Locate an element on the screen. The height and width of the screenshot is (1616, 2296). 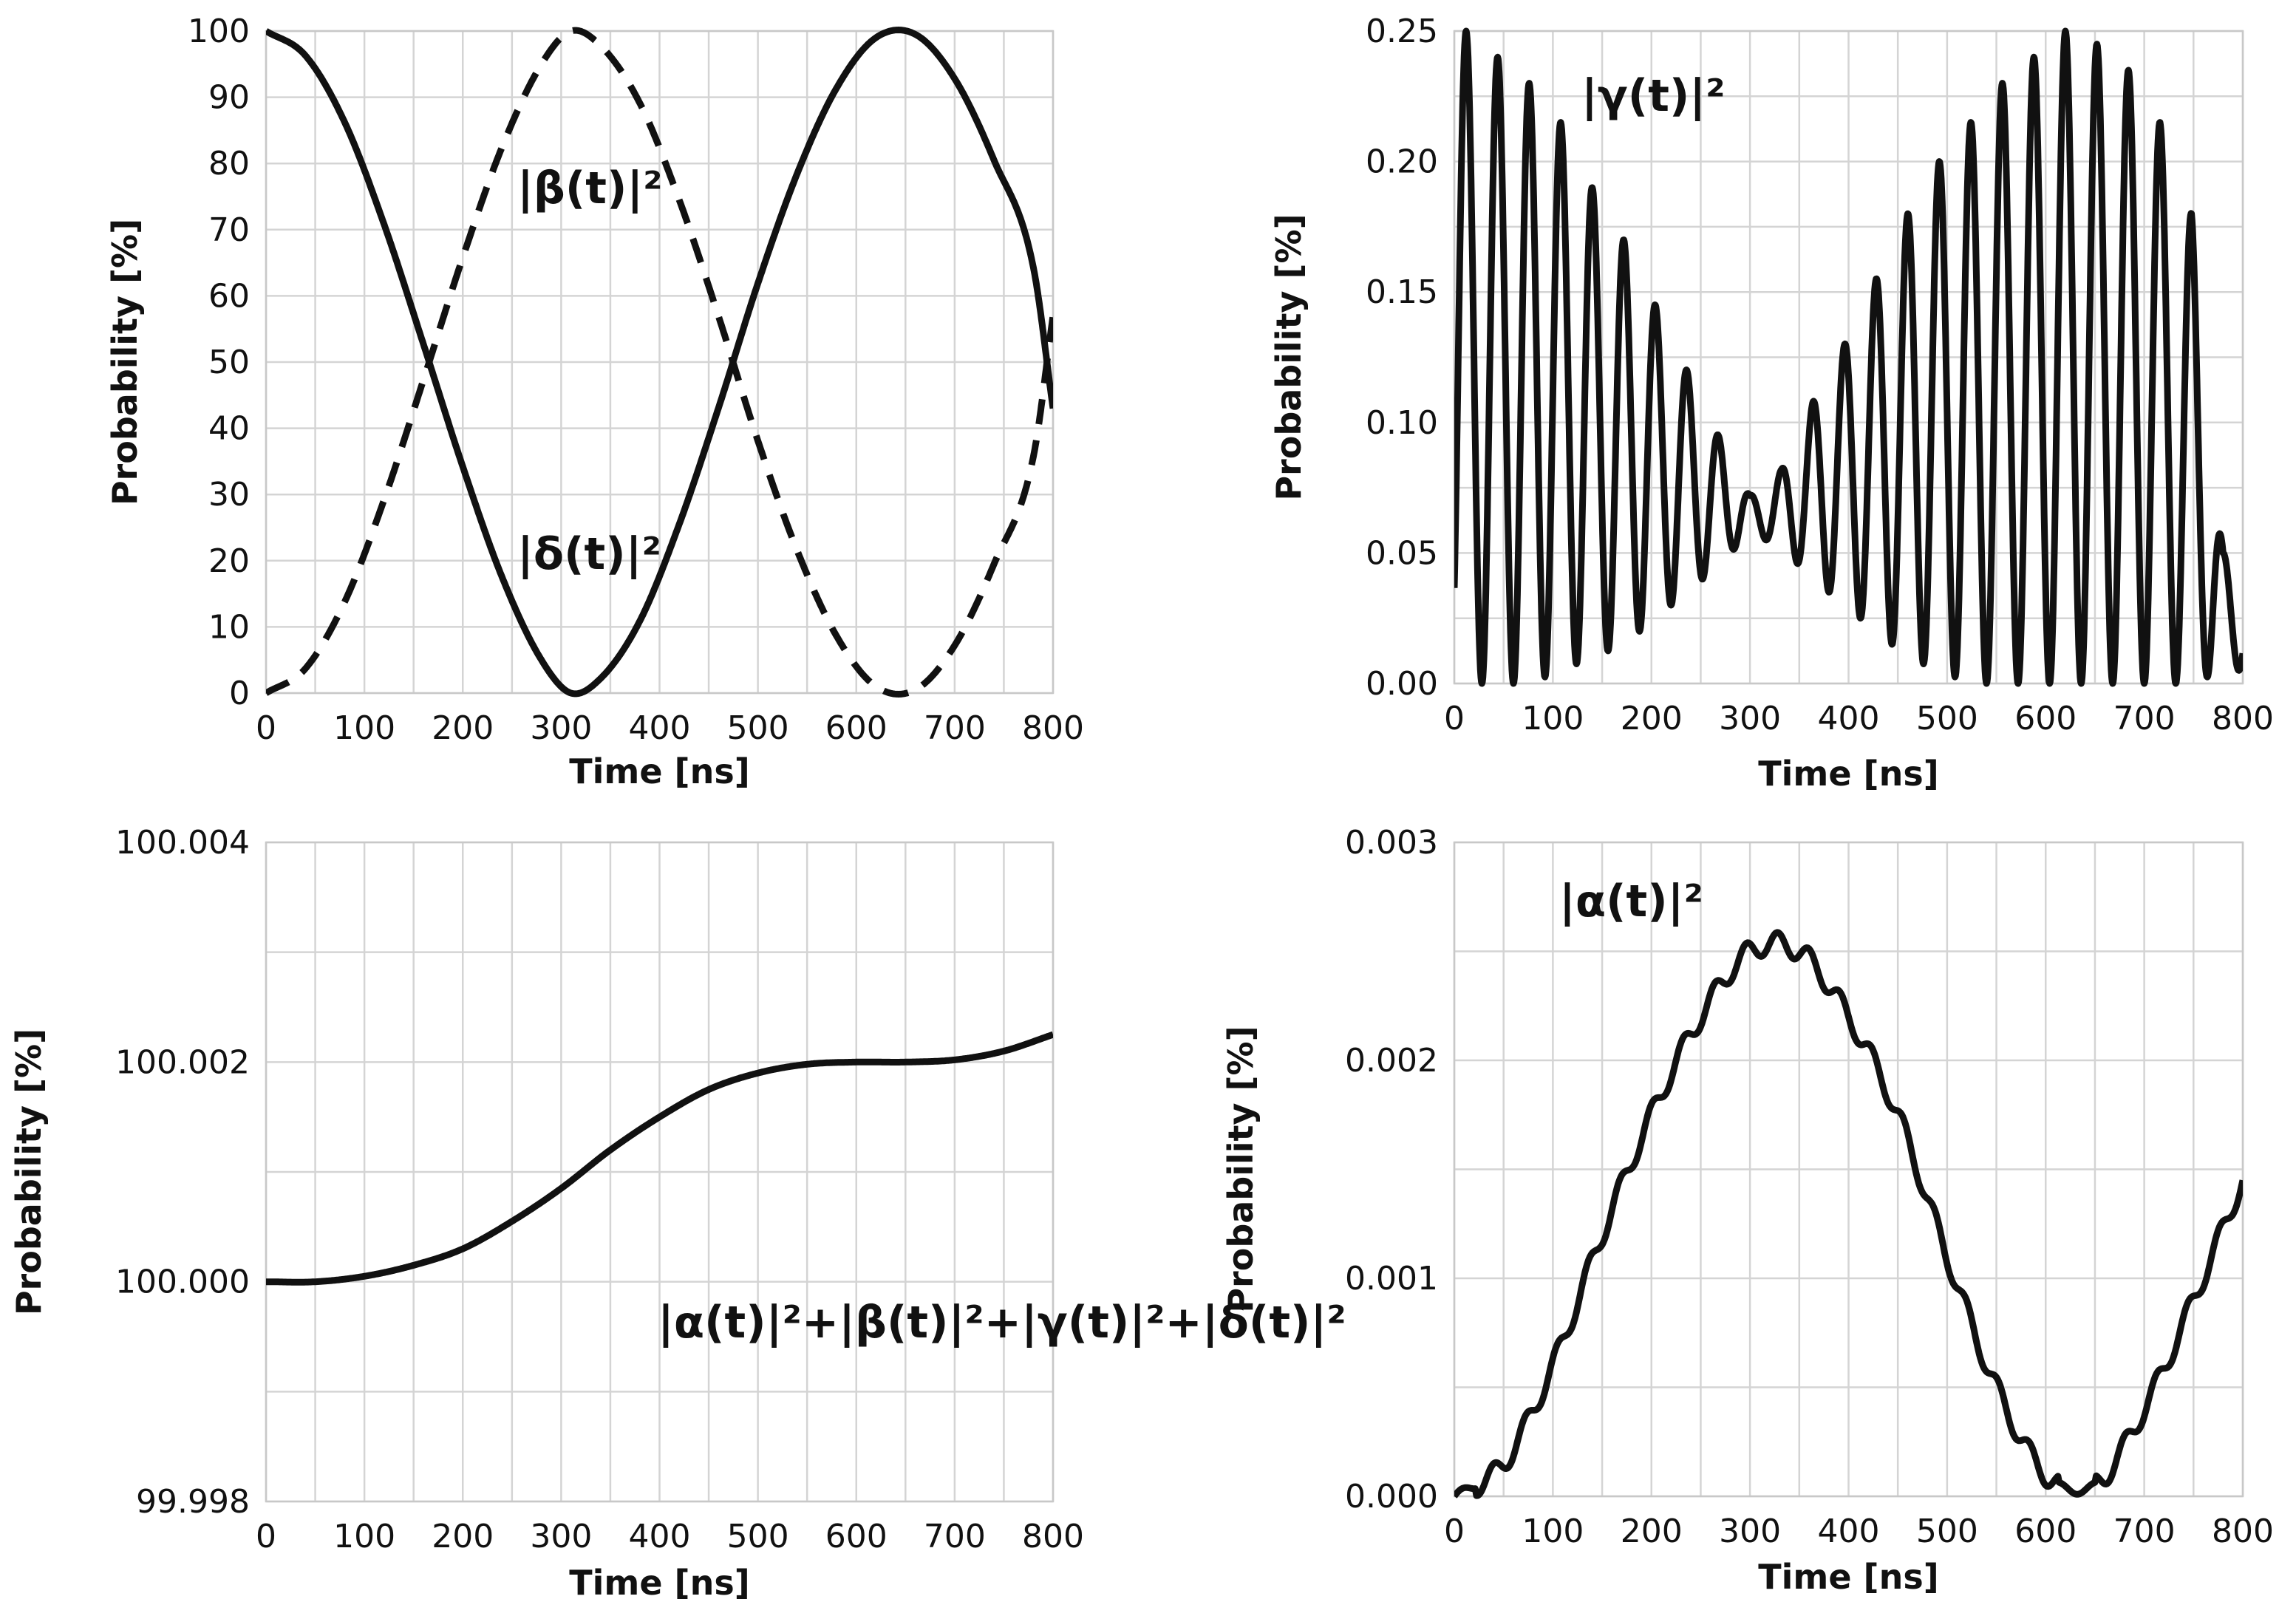
series-annotation: |β(t)|² is located at coordinates (590, 188).